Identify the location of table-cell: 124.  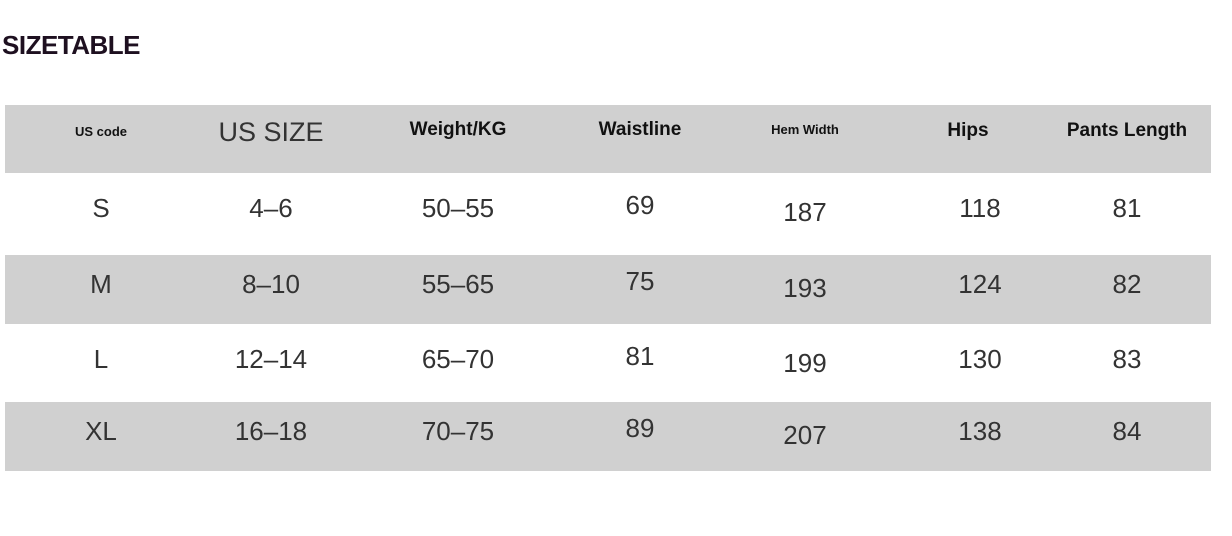
(980, 284).